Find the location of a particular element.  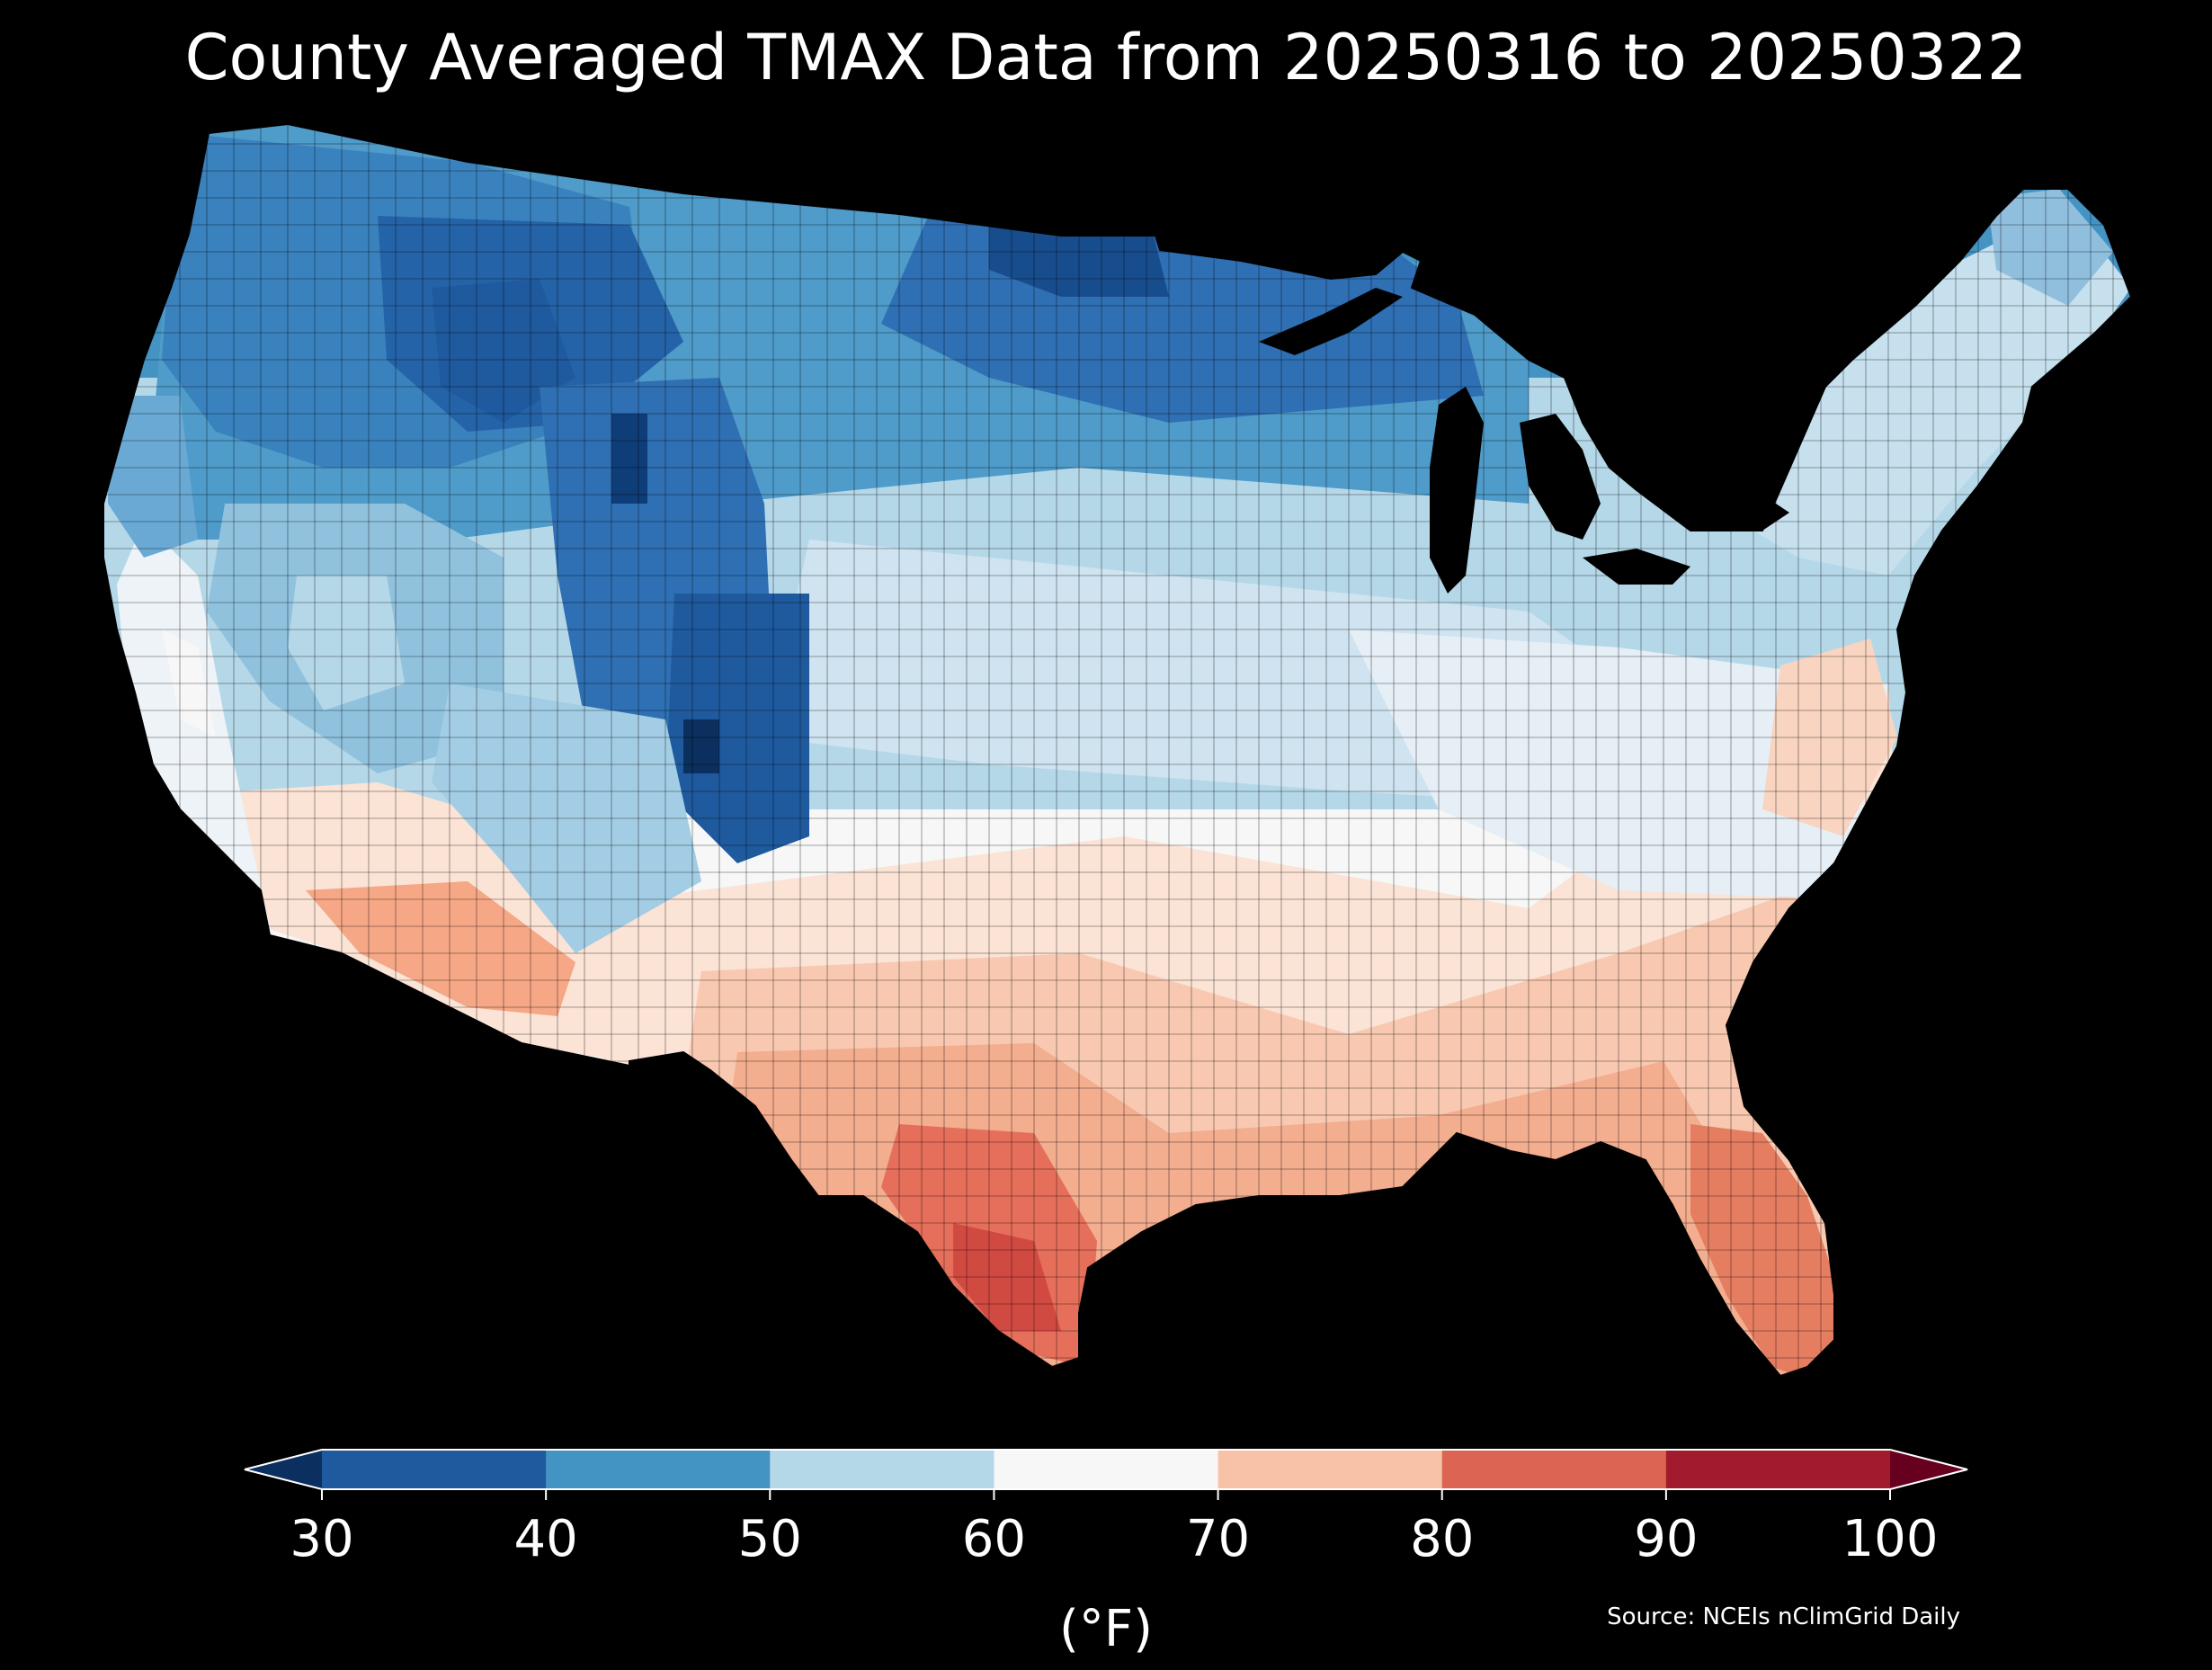

colorbar-tick-label: 90 is located at coordinates (1666, 1539).